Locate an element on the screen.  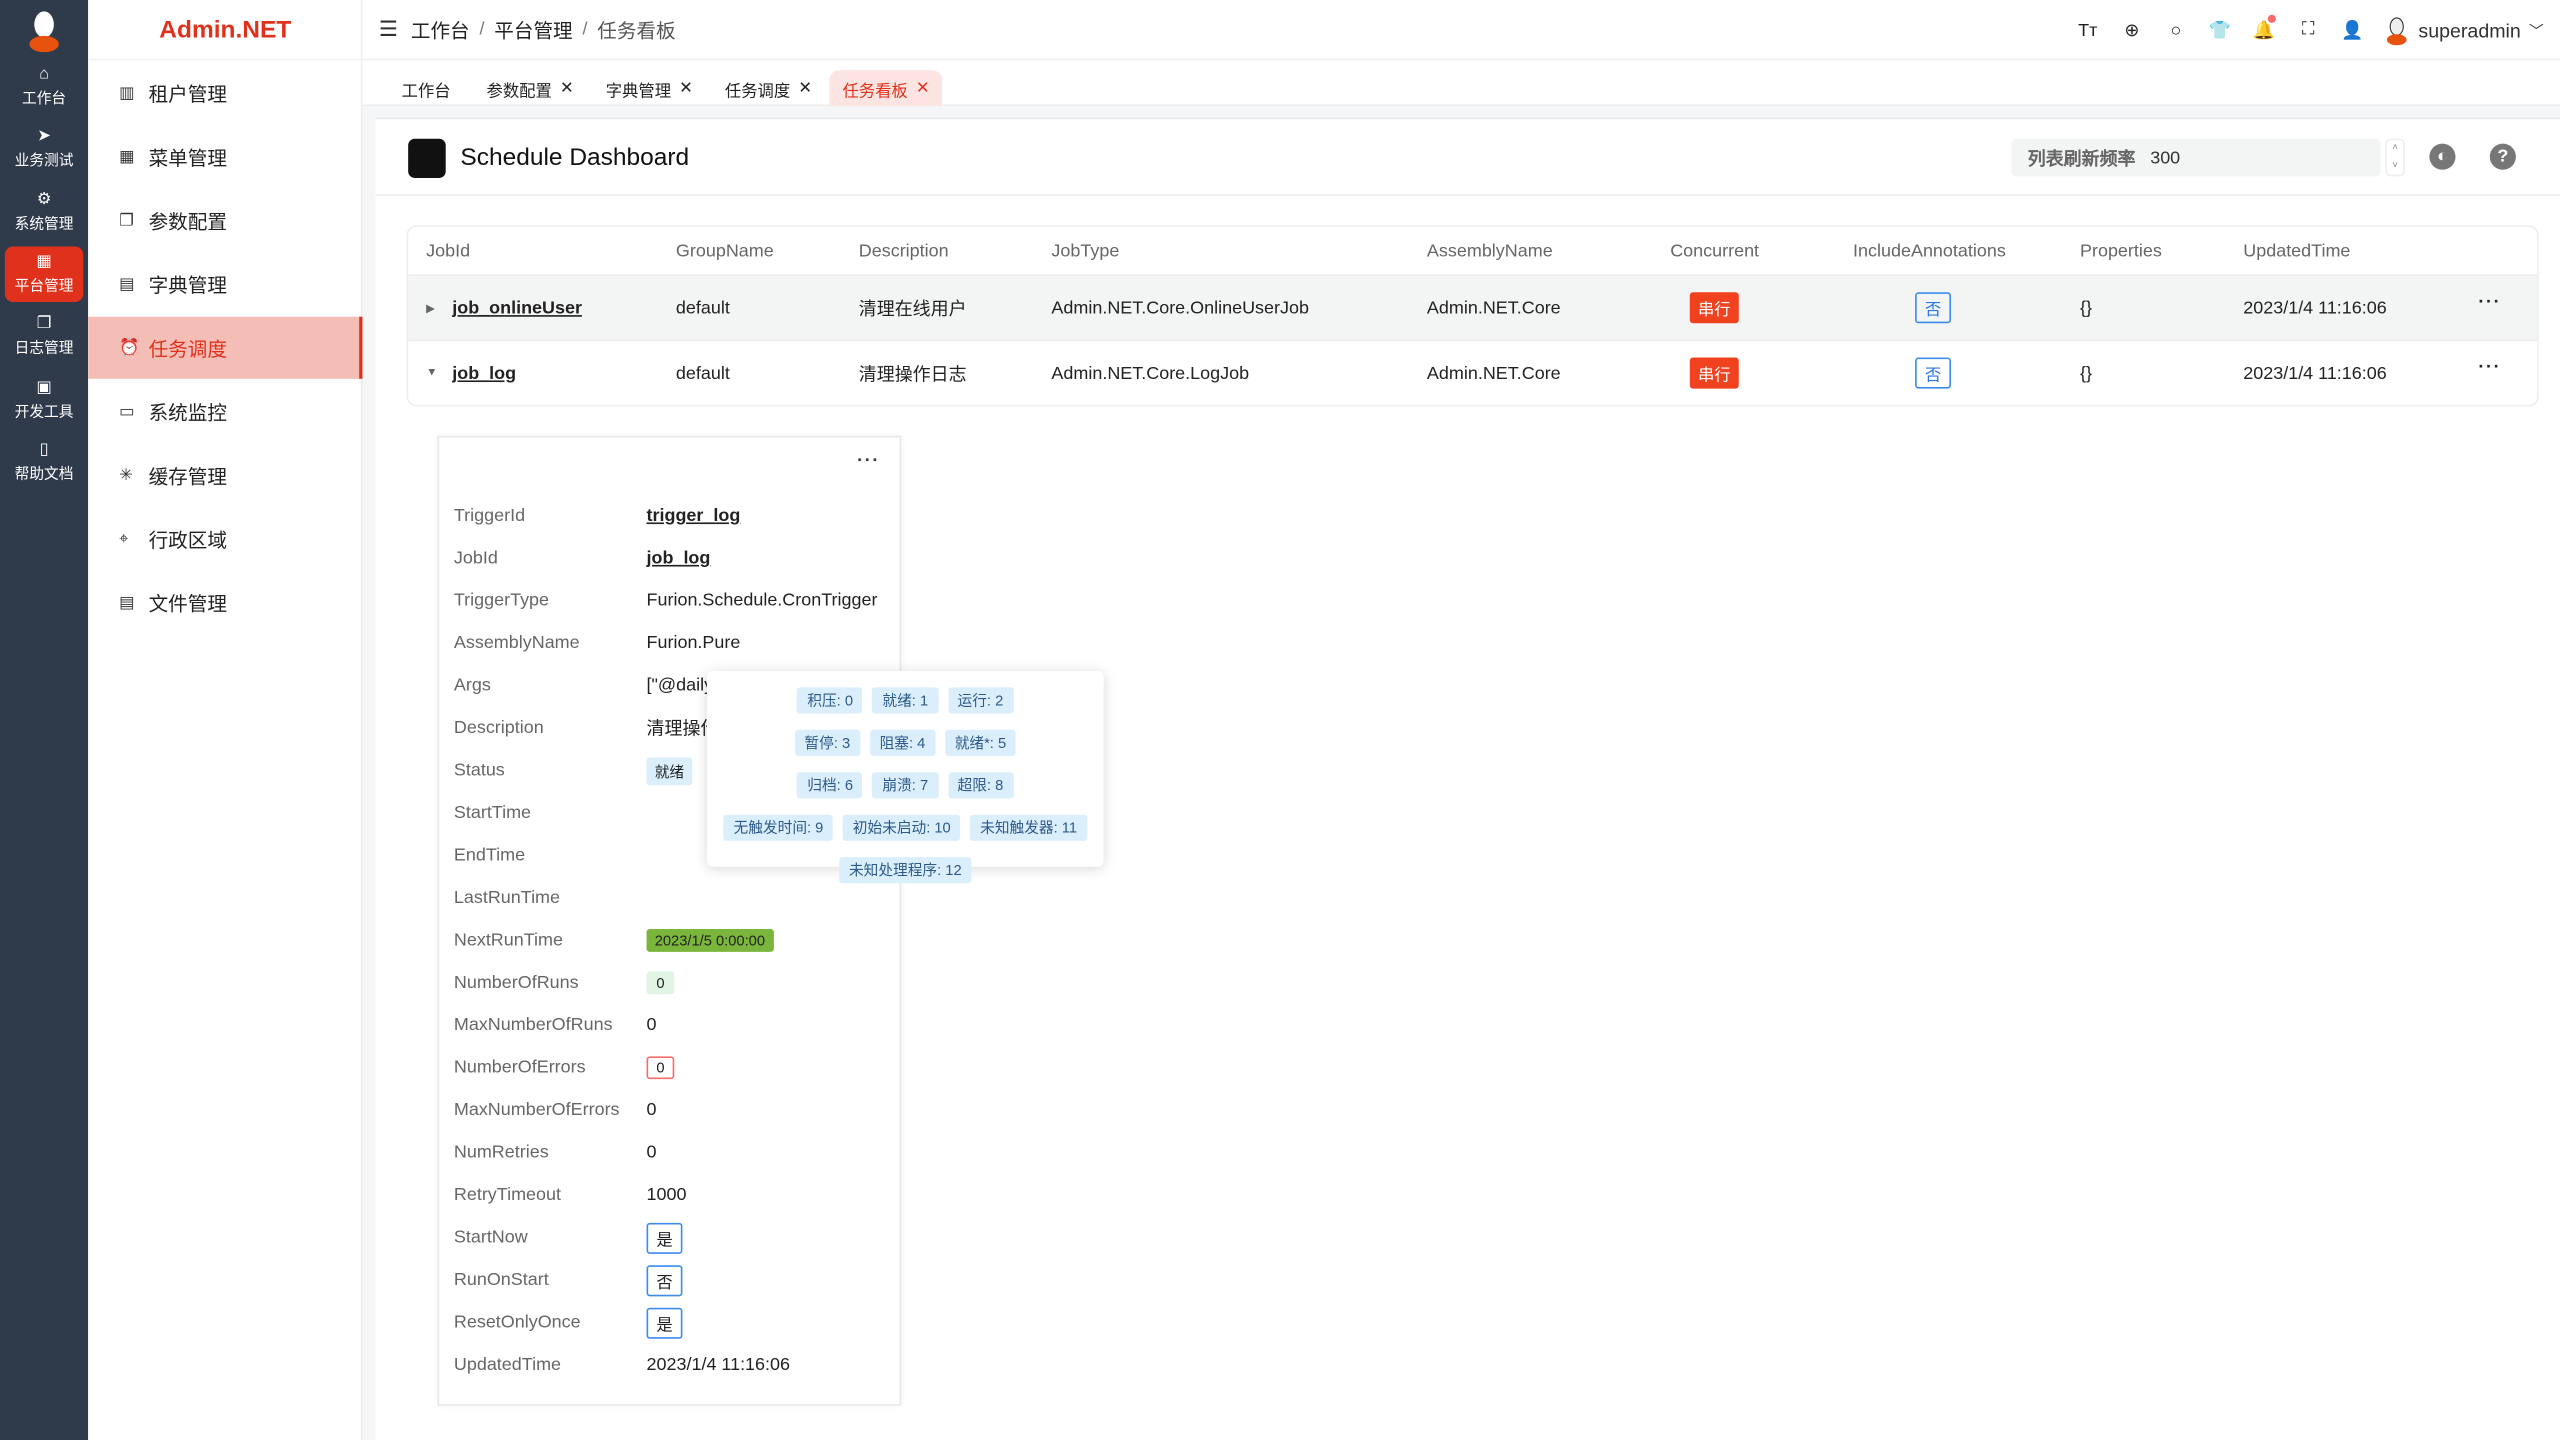
rail-item: ➤ 业务测试 is located at coordinates (44, 148).